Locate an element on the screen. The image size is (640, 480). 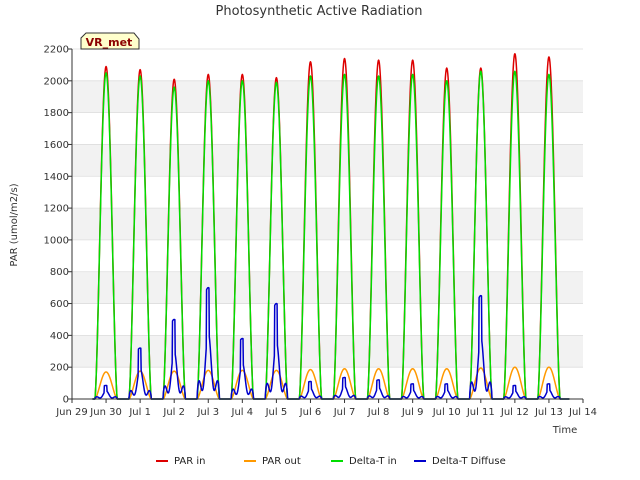
x-tick-label: Jul 3 is located at coordinates (207, 412).